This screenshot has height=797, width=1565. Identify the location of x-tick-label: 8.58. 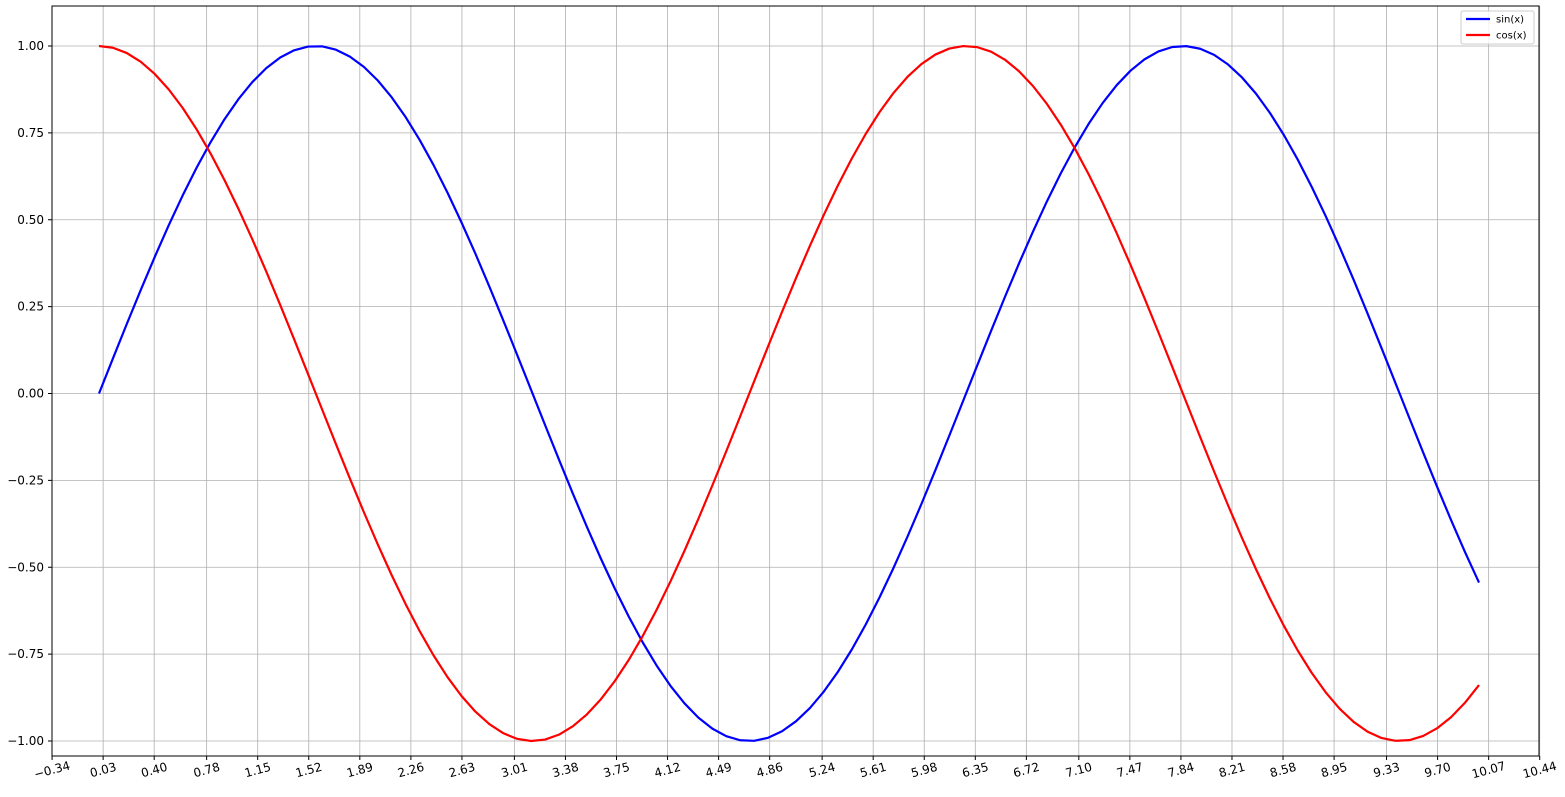
(1282, 770).